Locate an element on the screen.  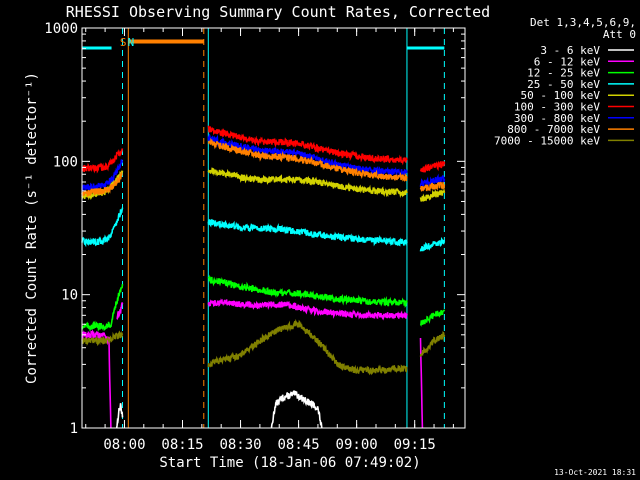
saa-night-bars is located at coordinates (263, 44).